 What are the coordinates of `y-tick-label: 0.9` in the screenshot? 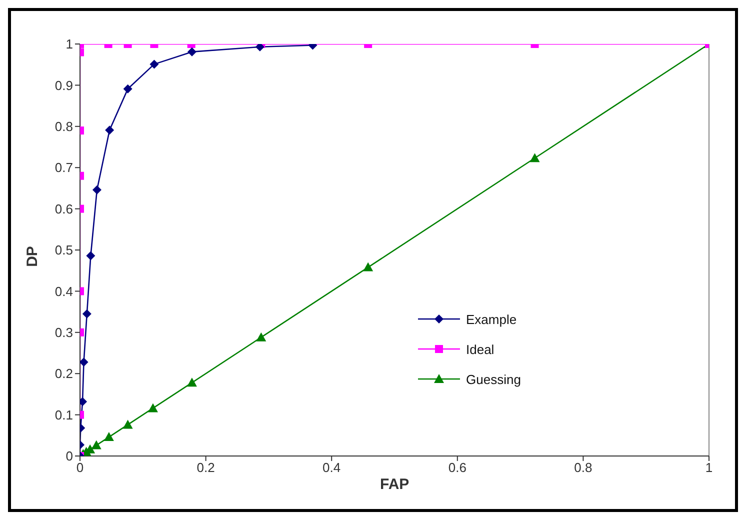 It's located at (63, 85).